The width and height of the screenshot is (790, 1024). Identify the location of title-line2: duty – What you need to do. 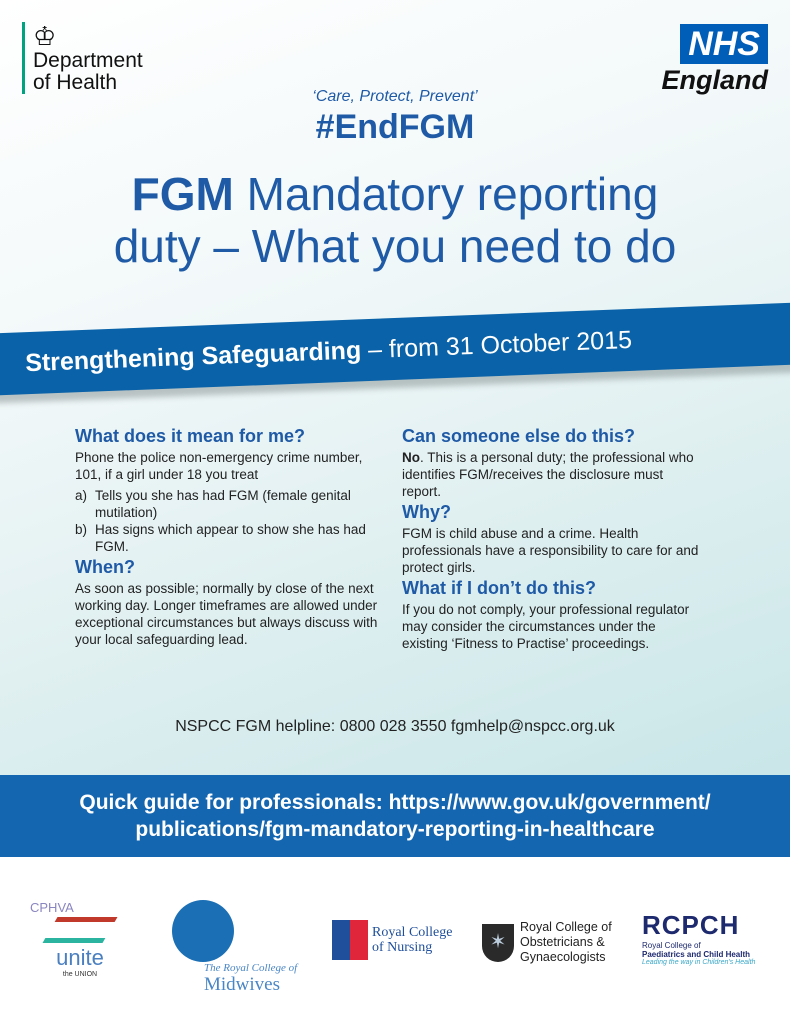
(395, 246).